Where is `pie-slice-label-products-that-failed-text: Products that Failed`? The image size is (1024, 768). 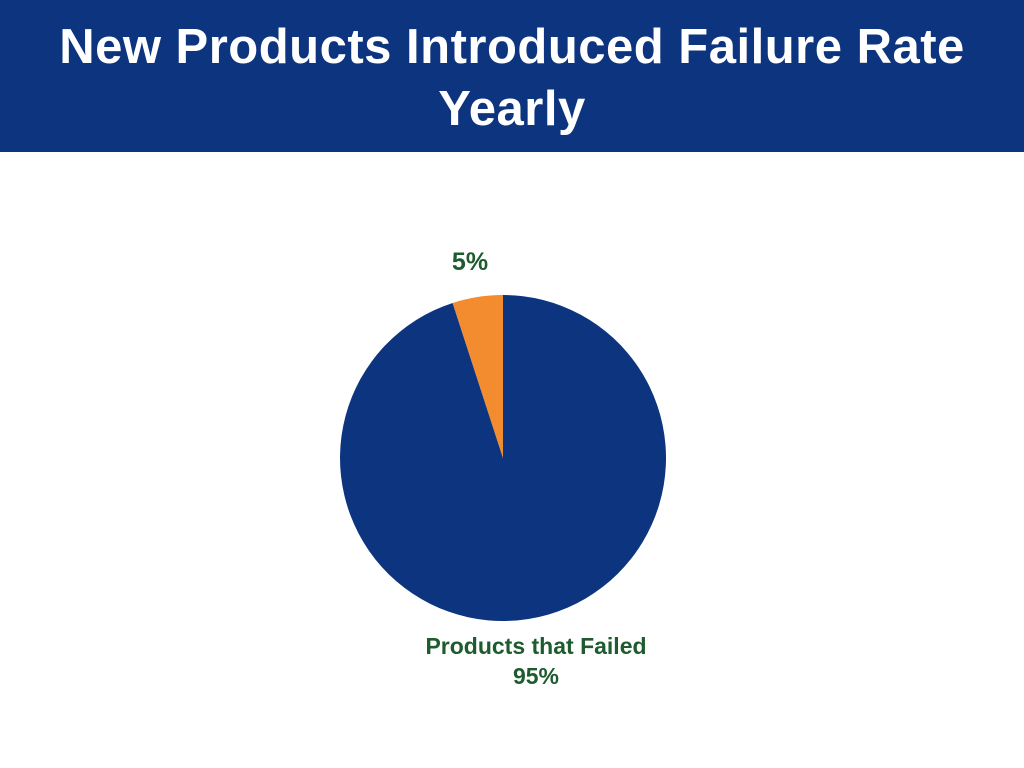 pie-slice-label-products-that-failed-text: Products that Failed is located at coordinates (536, 646).